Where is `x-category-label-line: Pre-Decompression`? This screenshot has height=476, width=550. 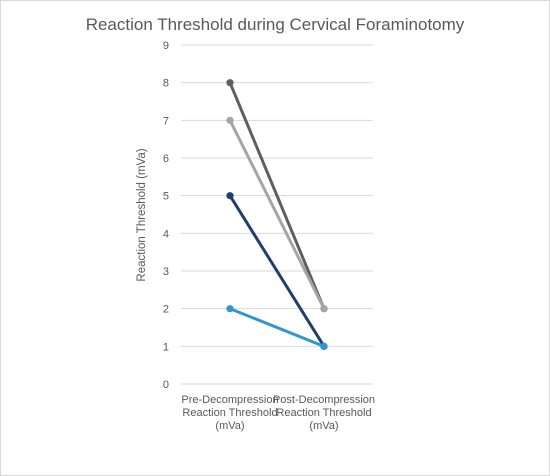 x-category-label-line: Pre-Decompression is located at coordinates (229, 400).